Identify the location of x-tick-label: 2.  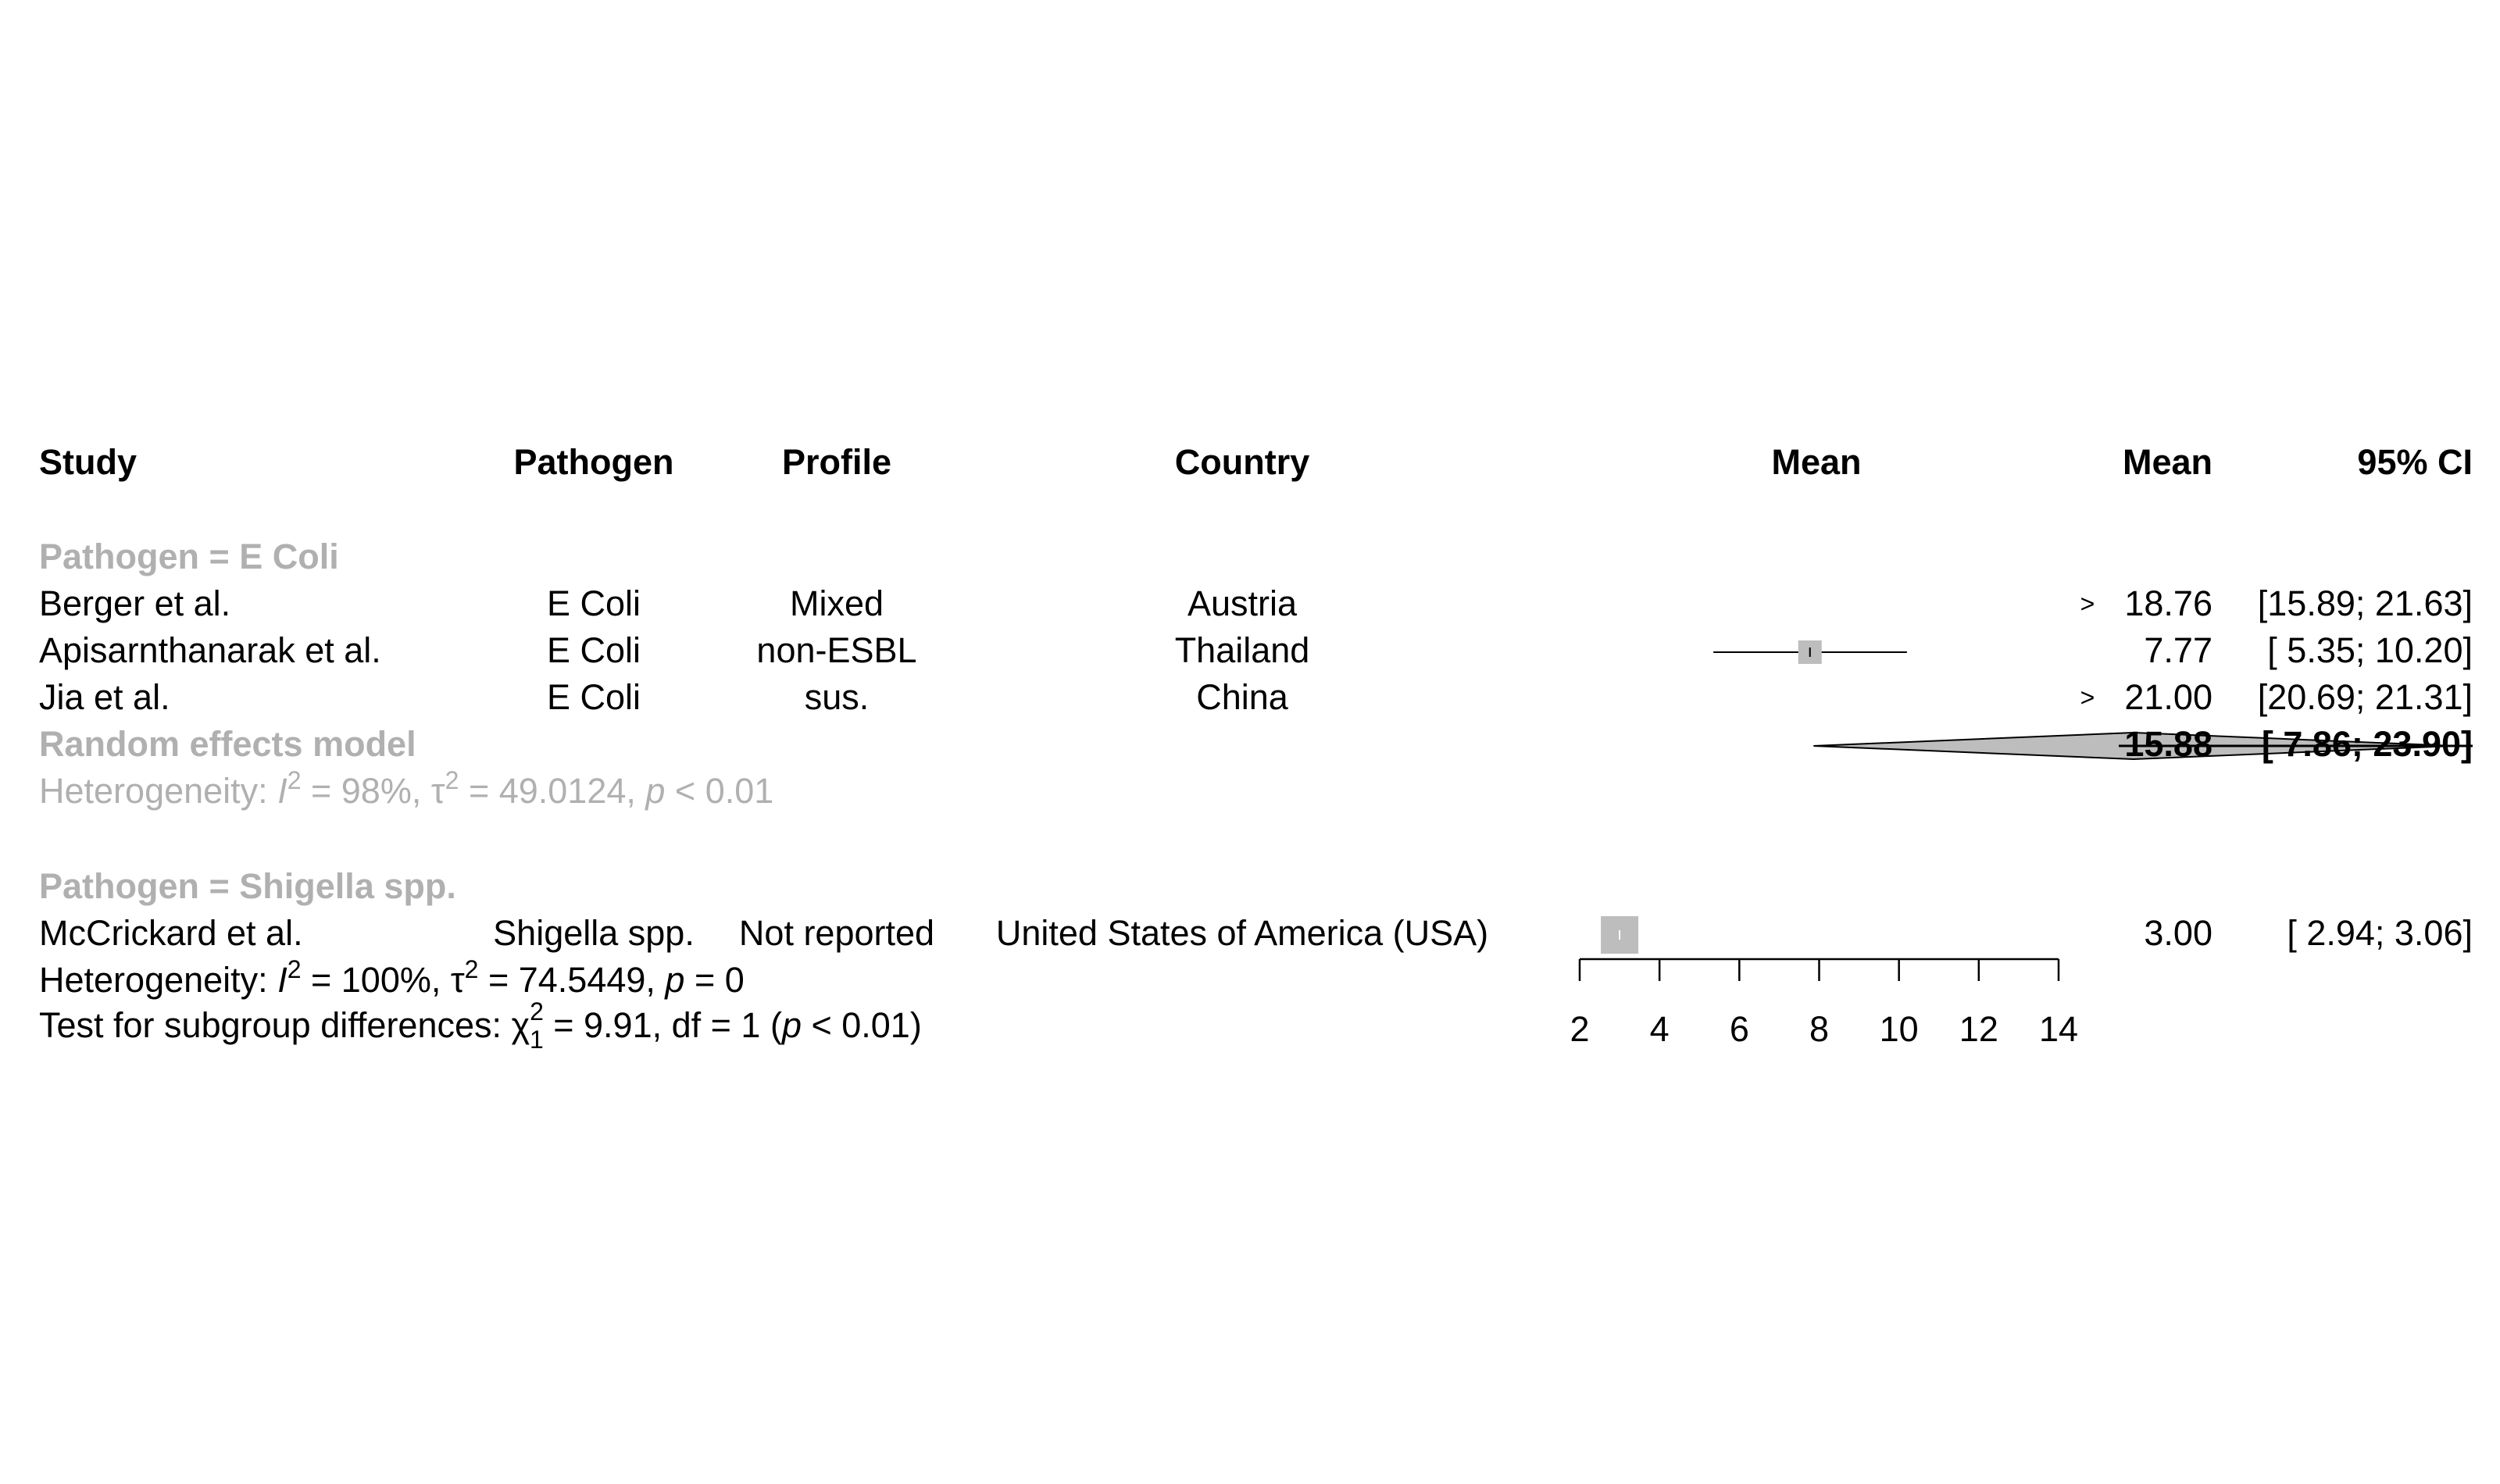
(1579, 1029).